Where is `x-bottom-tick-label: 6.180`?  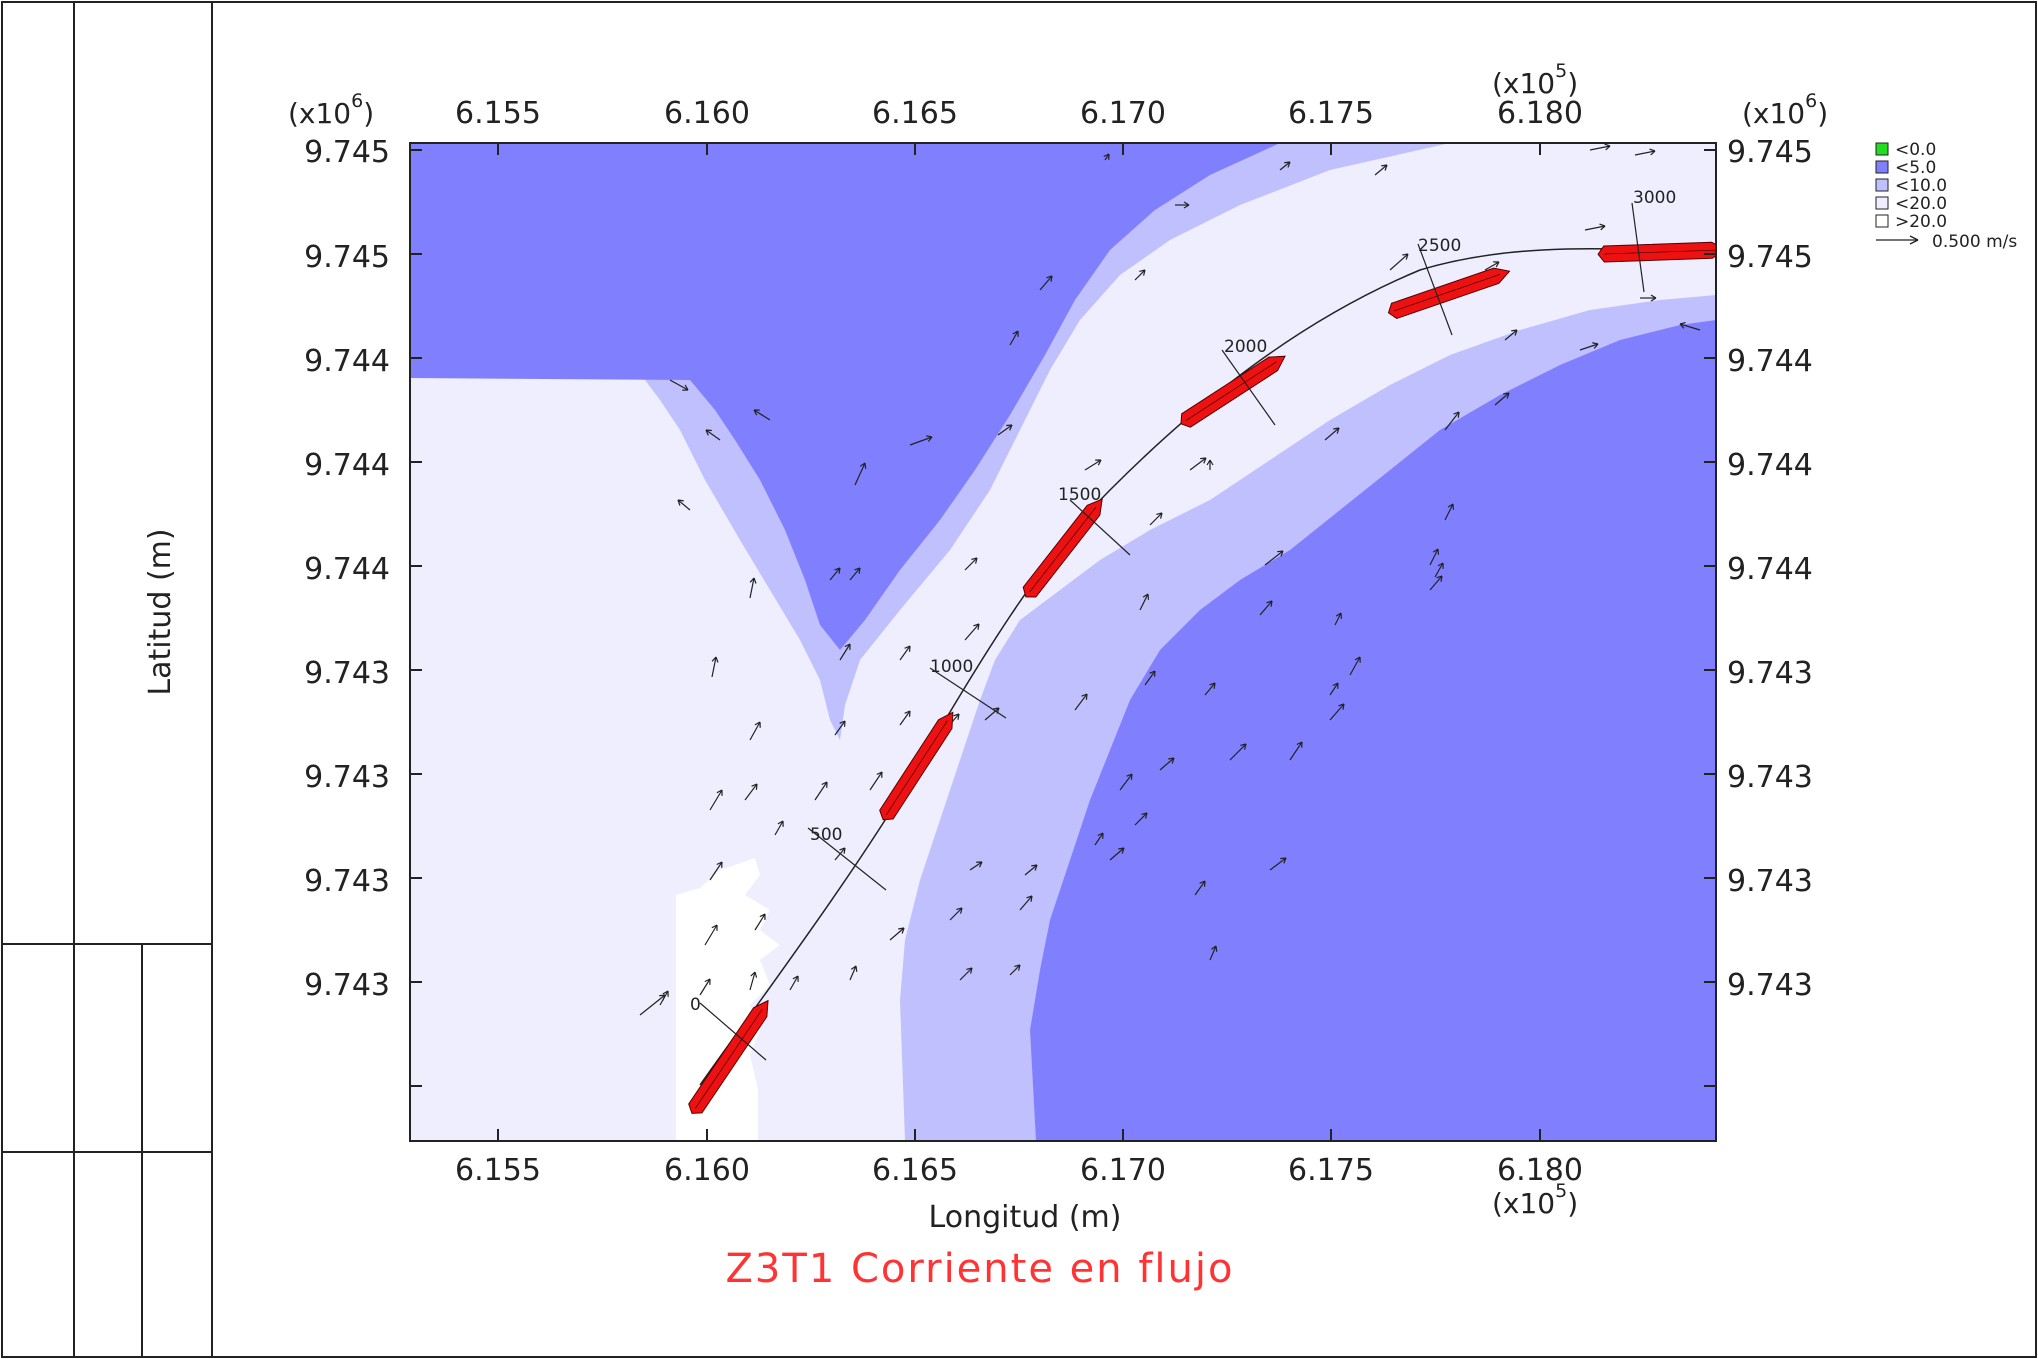
x-bottom-tick-label: 6.180 is located at coordinates (1540, 1170).